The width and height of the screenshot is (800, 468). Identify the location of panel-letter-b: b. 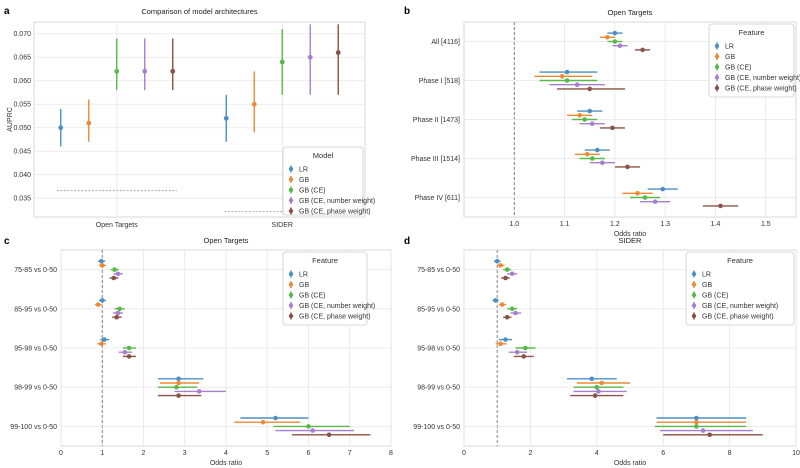
(407, 11).